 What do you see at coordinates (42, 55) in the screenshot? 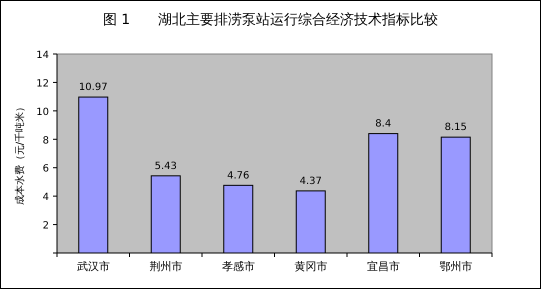
I see `y-tick-label: 14` at bounding box center [42, 55].